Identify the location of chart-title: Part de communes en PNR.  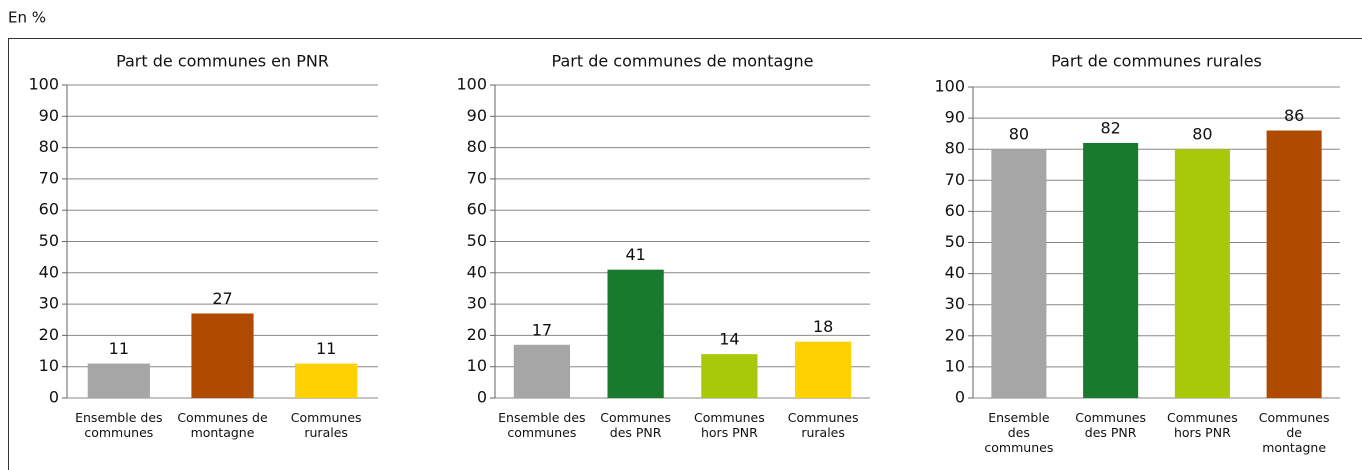
(222, 61).